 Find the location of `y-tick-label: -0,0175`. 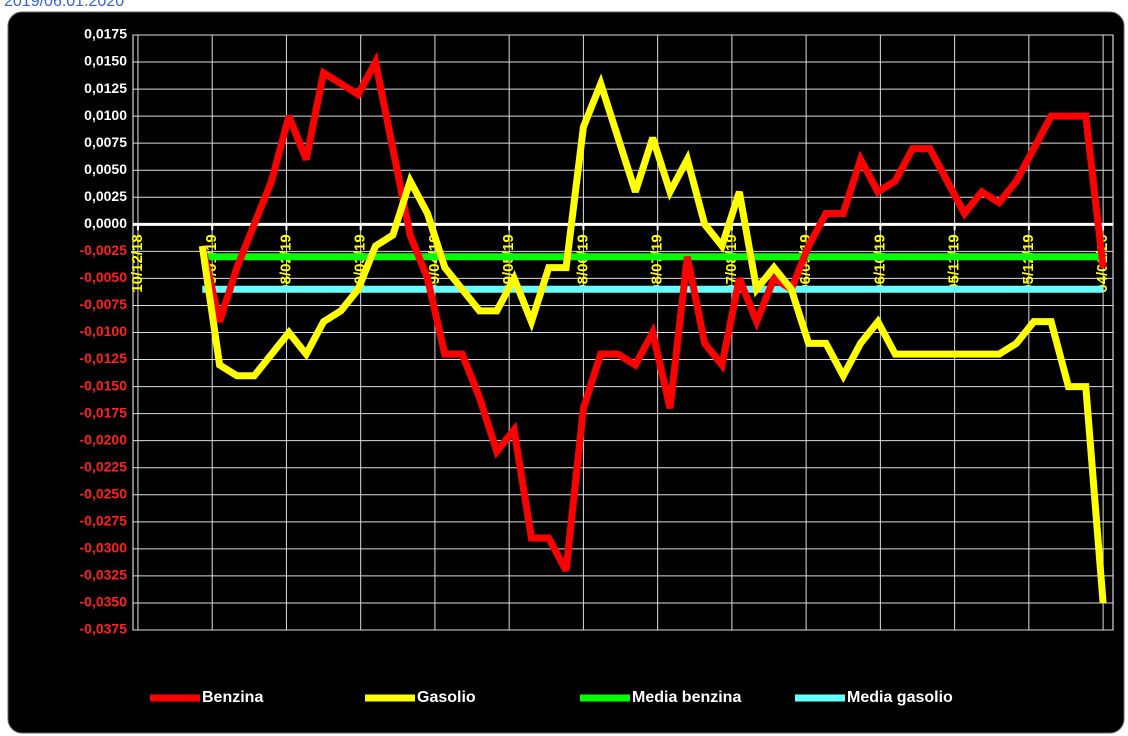

y-tick-label: -0,0175 is located at coordinates (104, 412).